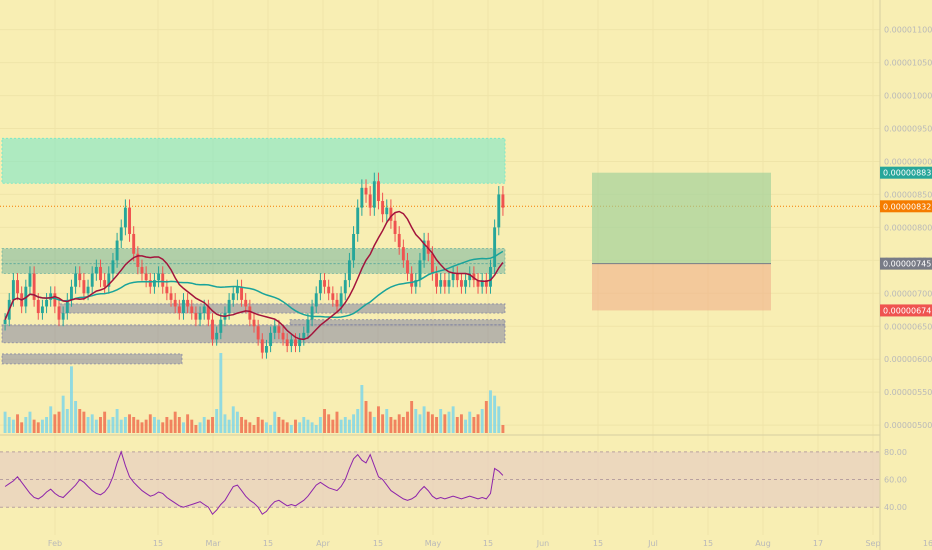 The height and width of the screenshot is (550, 932). I want to click on price-tick-label: 0.00000500, so click(908, 425).